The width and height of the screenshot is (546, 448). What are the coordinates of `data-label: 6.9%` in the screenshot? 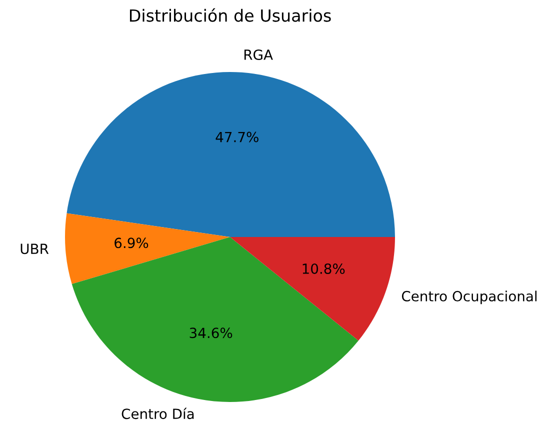 It's located at (131, 243).